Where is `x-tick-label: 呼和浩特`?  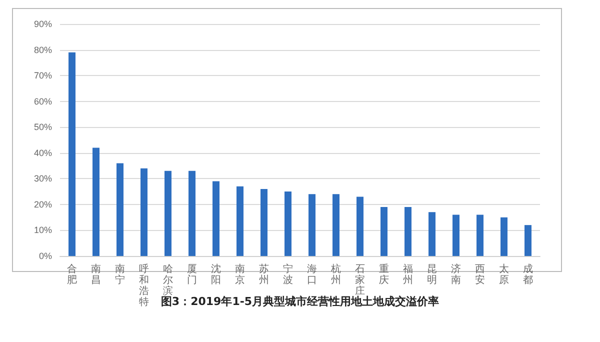
x-tick-label: 呼和浩特 is located at coordinates (144, 285).